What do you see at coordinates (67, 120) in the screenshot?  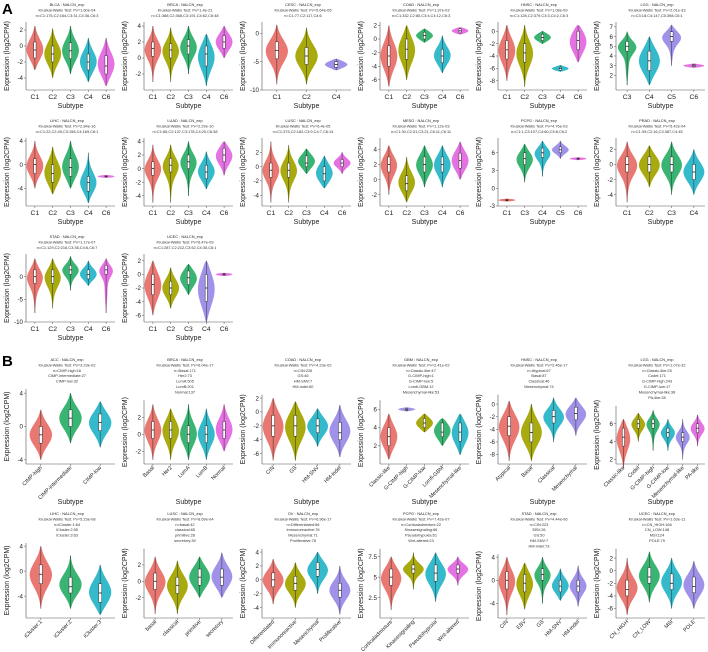 I see `chart-title: LIHC : NALCN_exp` at bounding box center [67, 120].